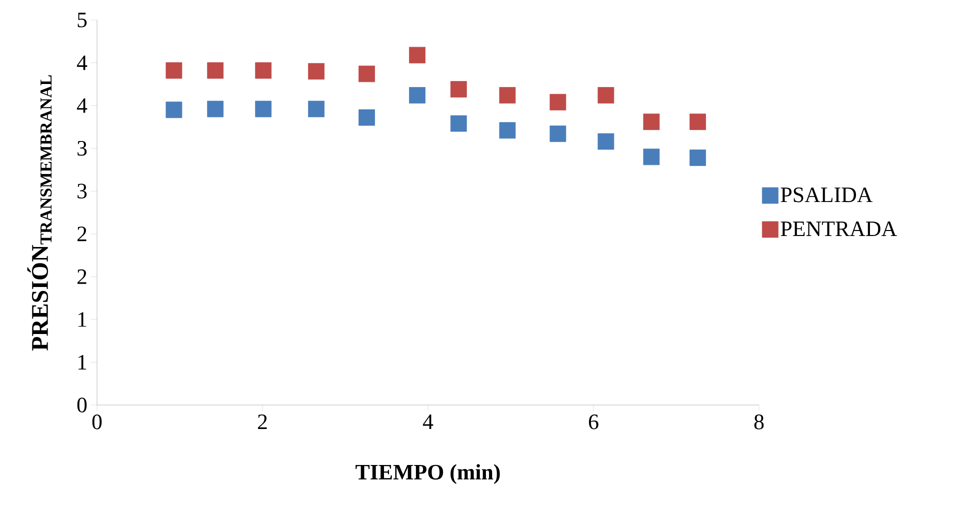  What do you see at coordinates (82, 20) in the screenshot?
I see `y-tick-label: 5` at bounding box center [82, 20].